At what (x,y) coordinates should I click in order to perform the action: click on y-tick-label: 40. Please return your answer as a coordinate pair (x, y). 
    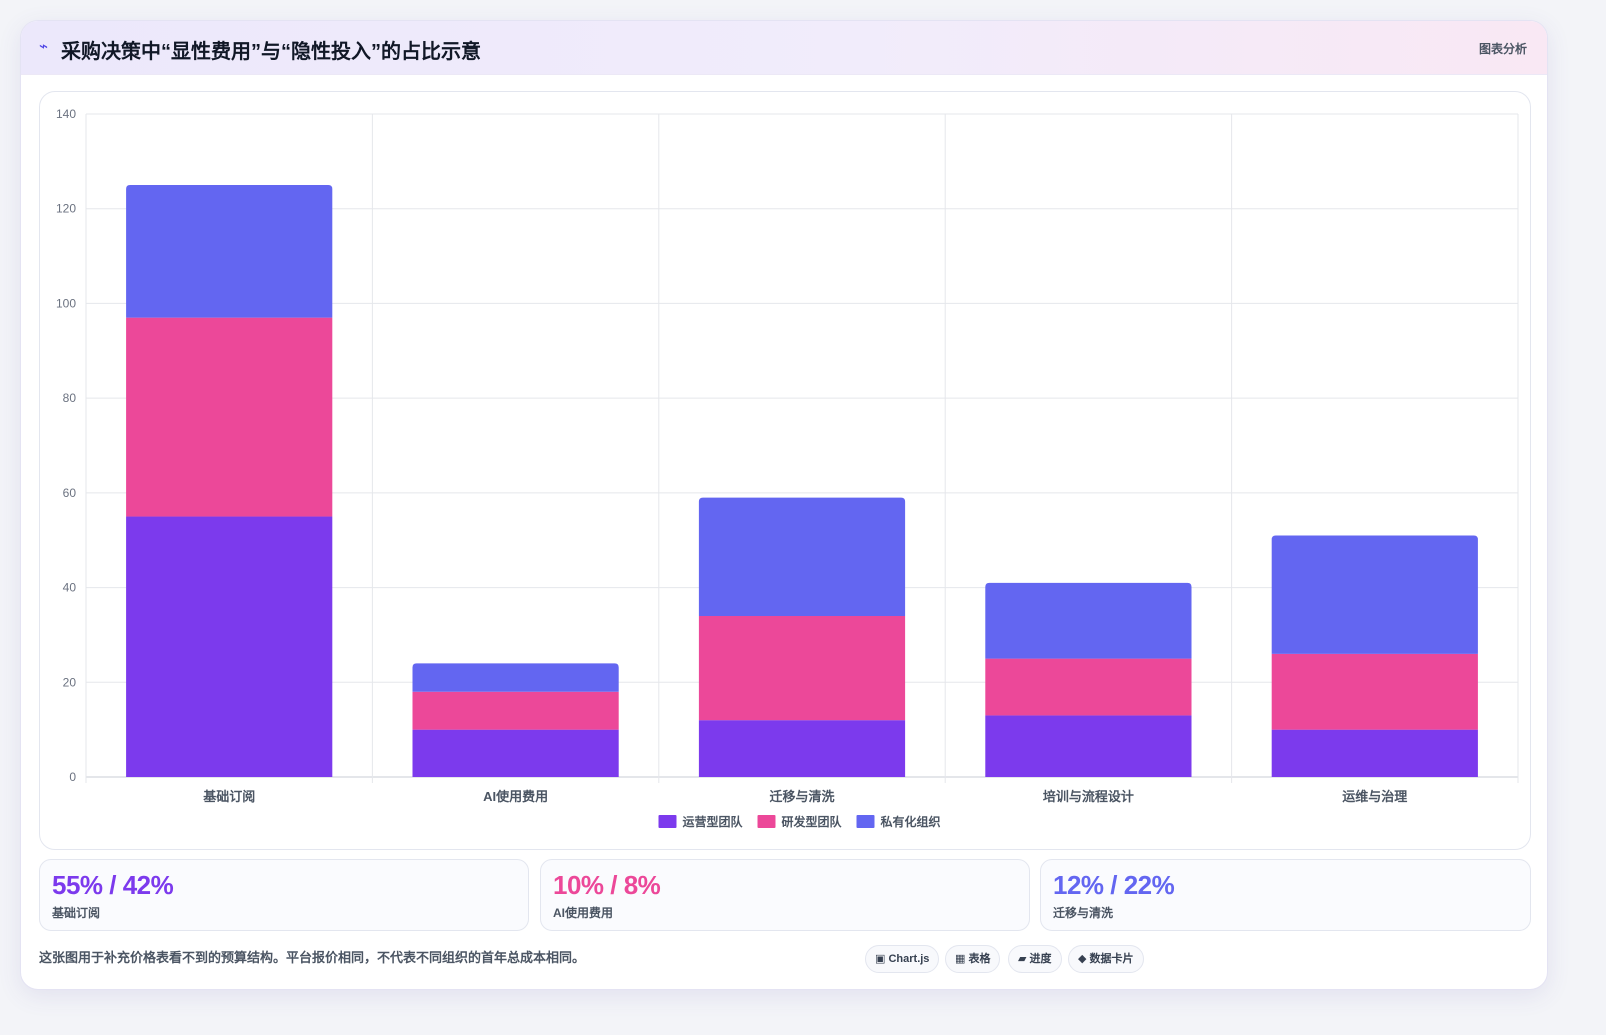
    Looking at the image, I should click on (70, 588).